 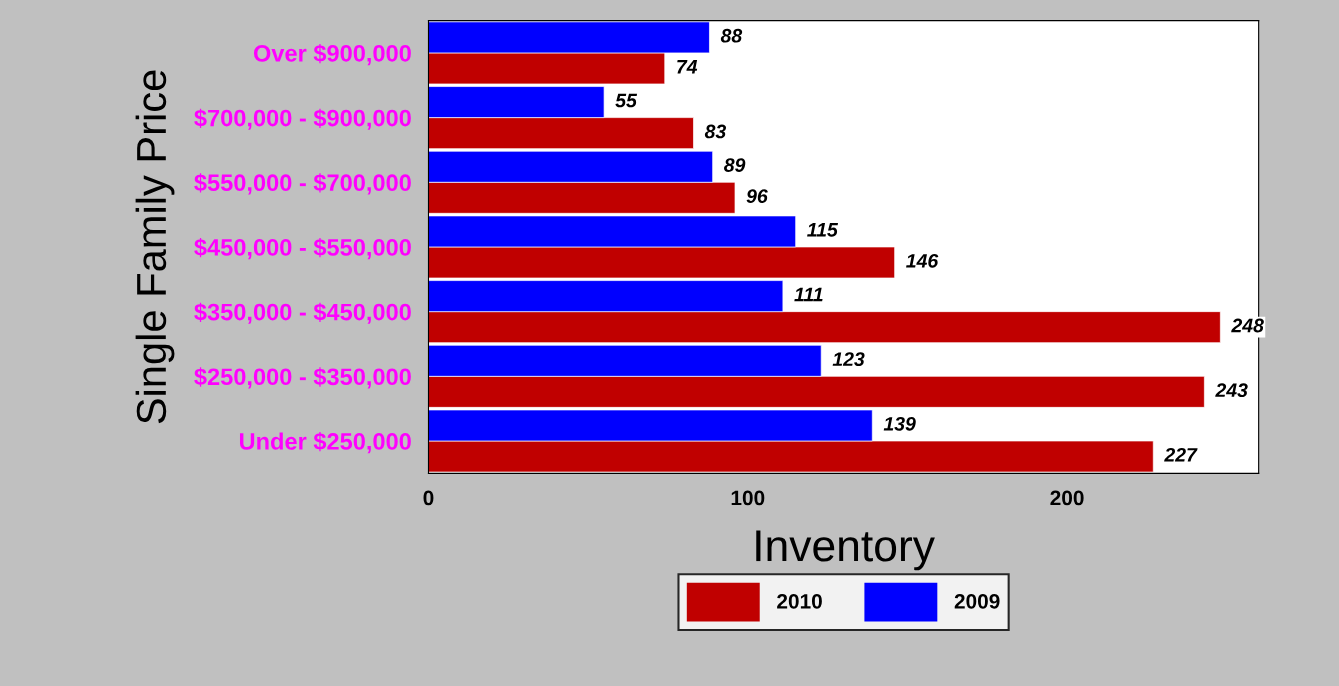 What do you see at coordinates (155, 247) in the screenshot?
I see `y-axis-title: Single Family Price` at bounding box center [155, 247].